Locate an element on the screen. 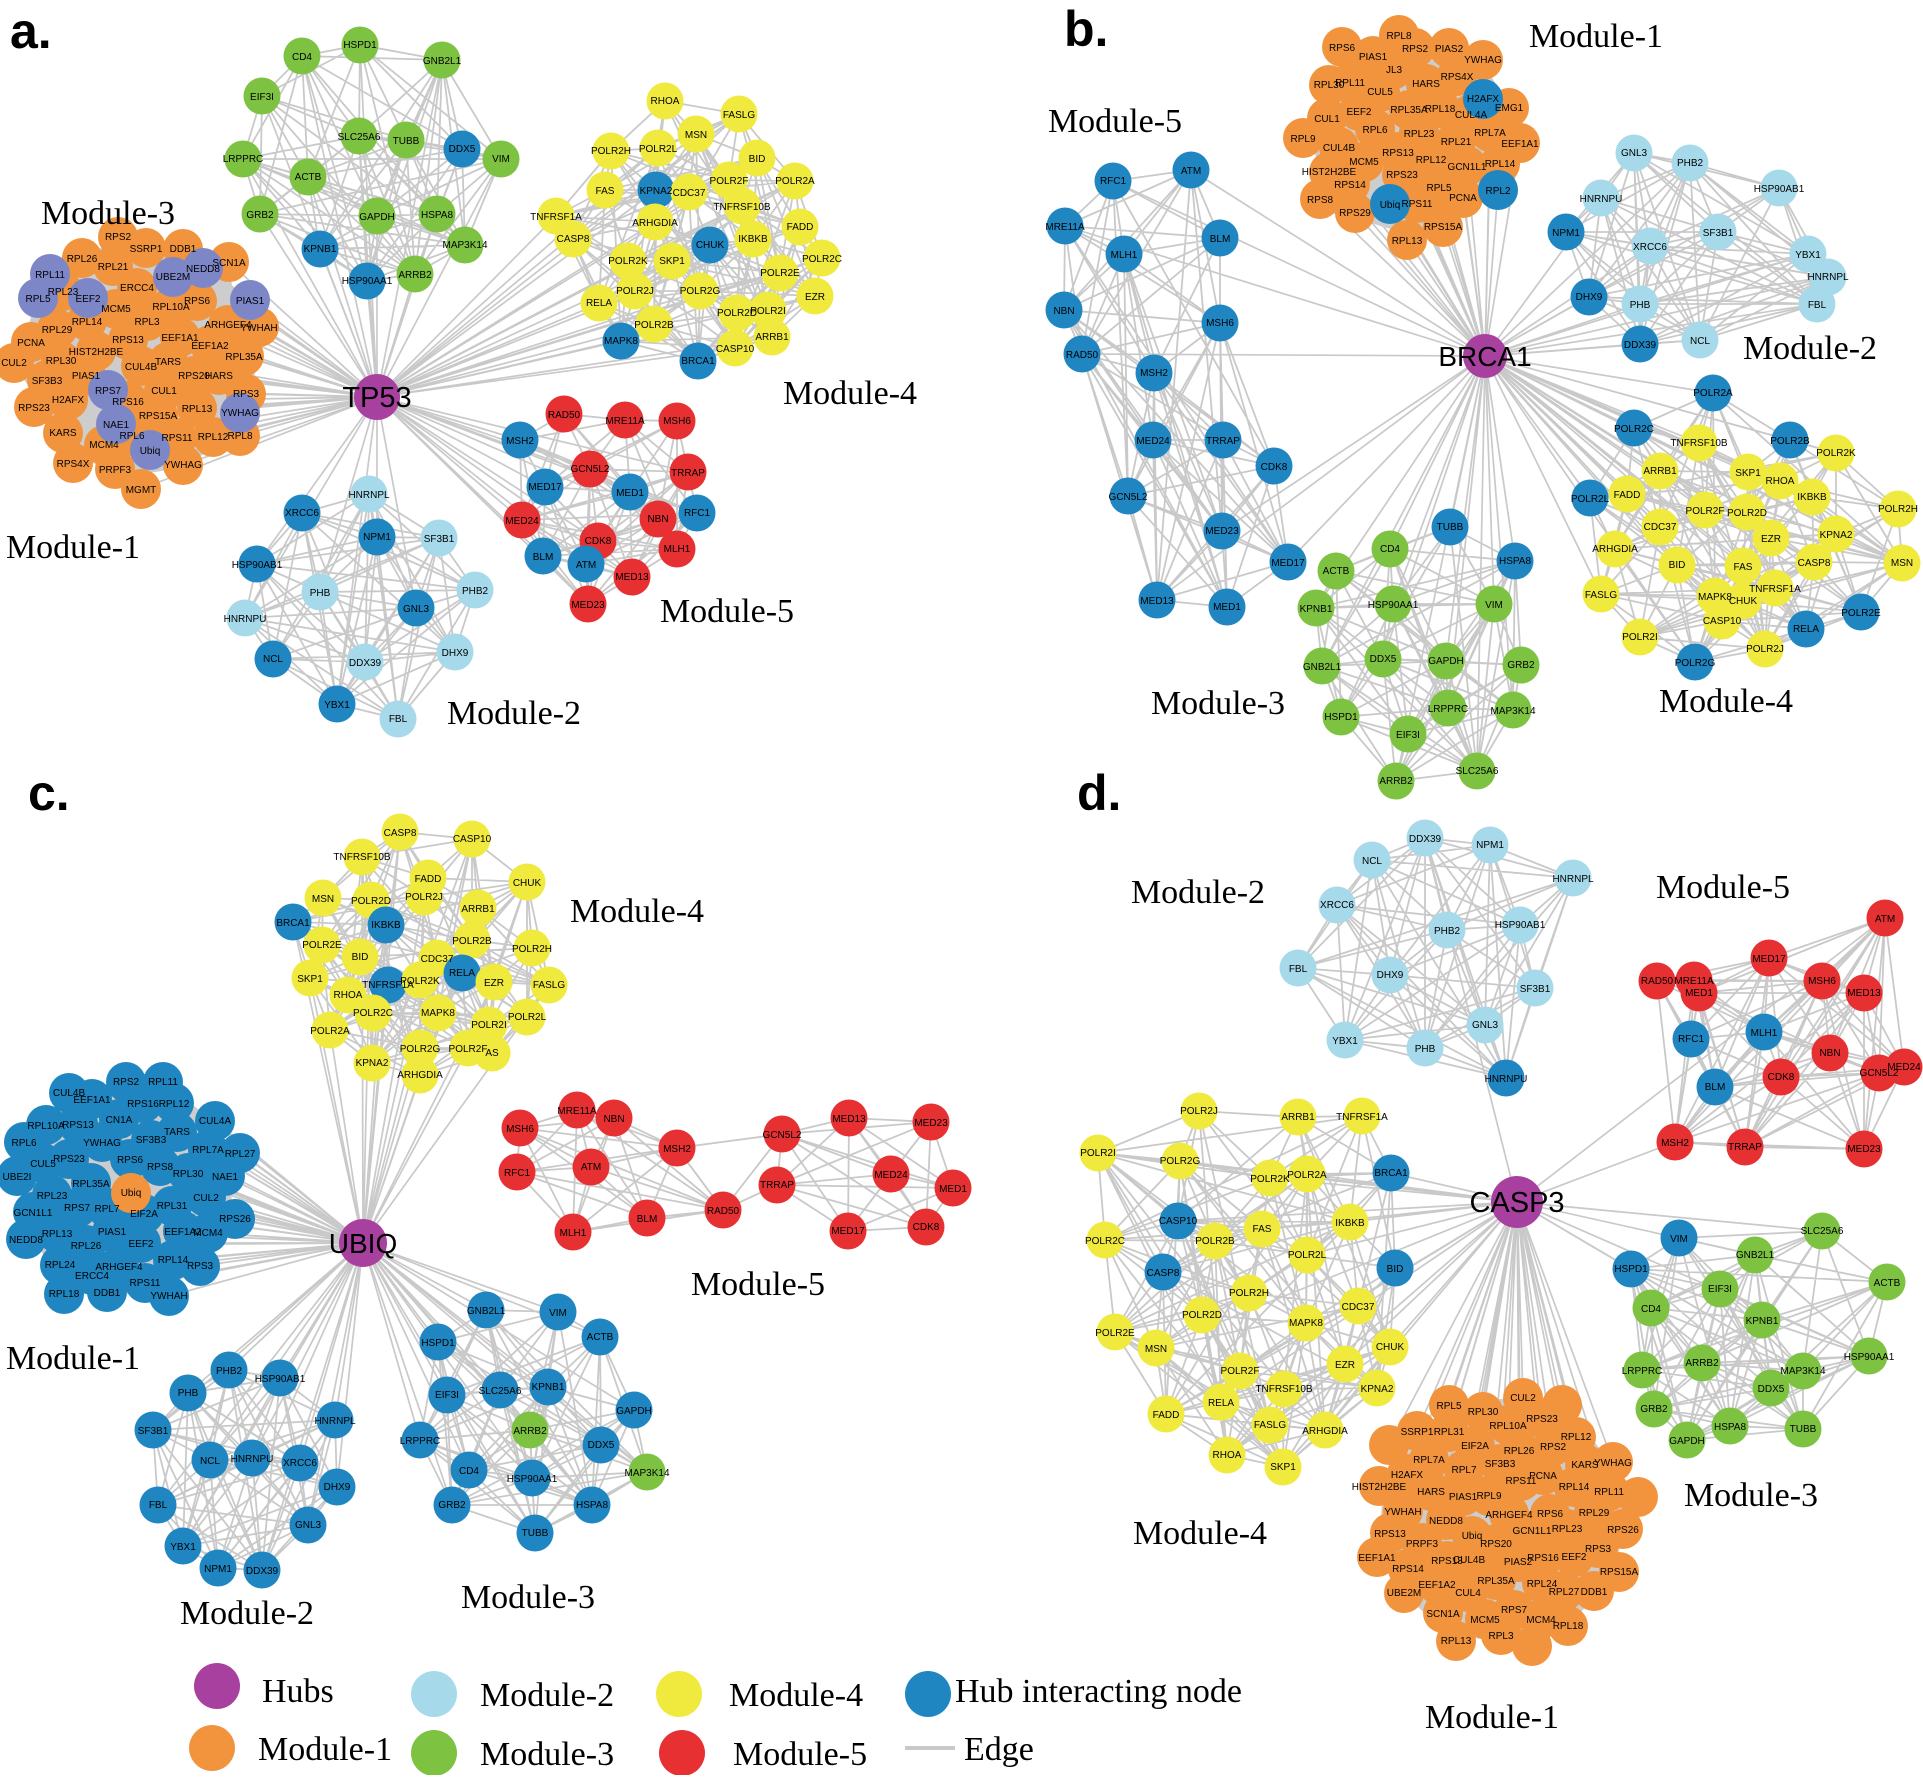  svg-text: RPL5 is located at coordinates (1438, 188).